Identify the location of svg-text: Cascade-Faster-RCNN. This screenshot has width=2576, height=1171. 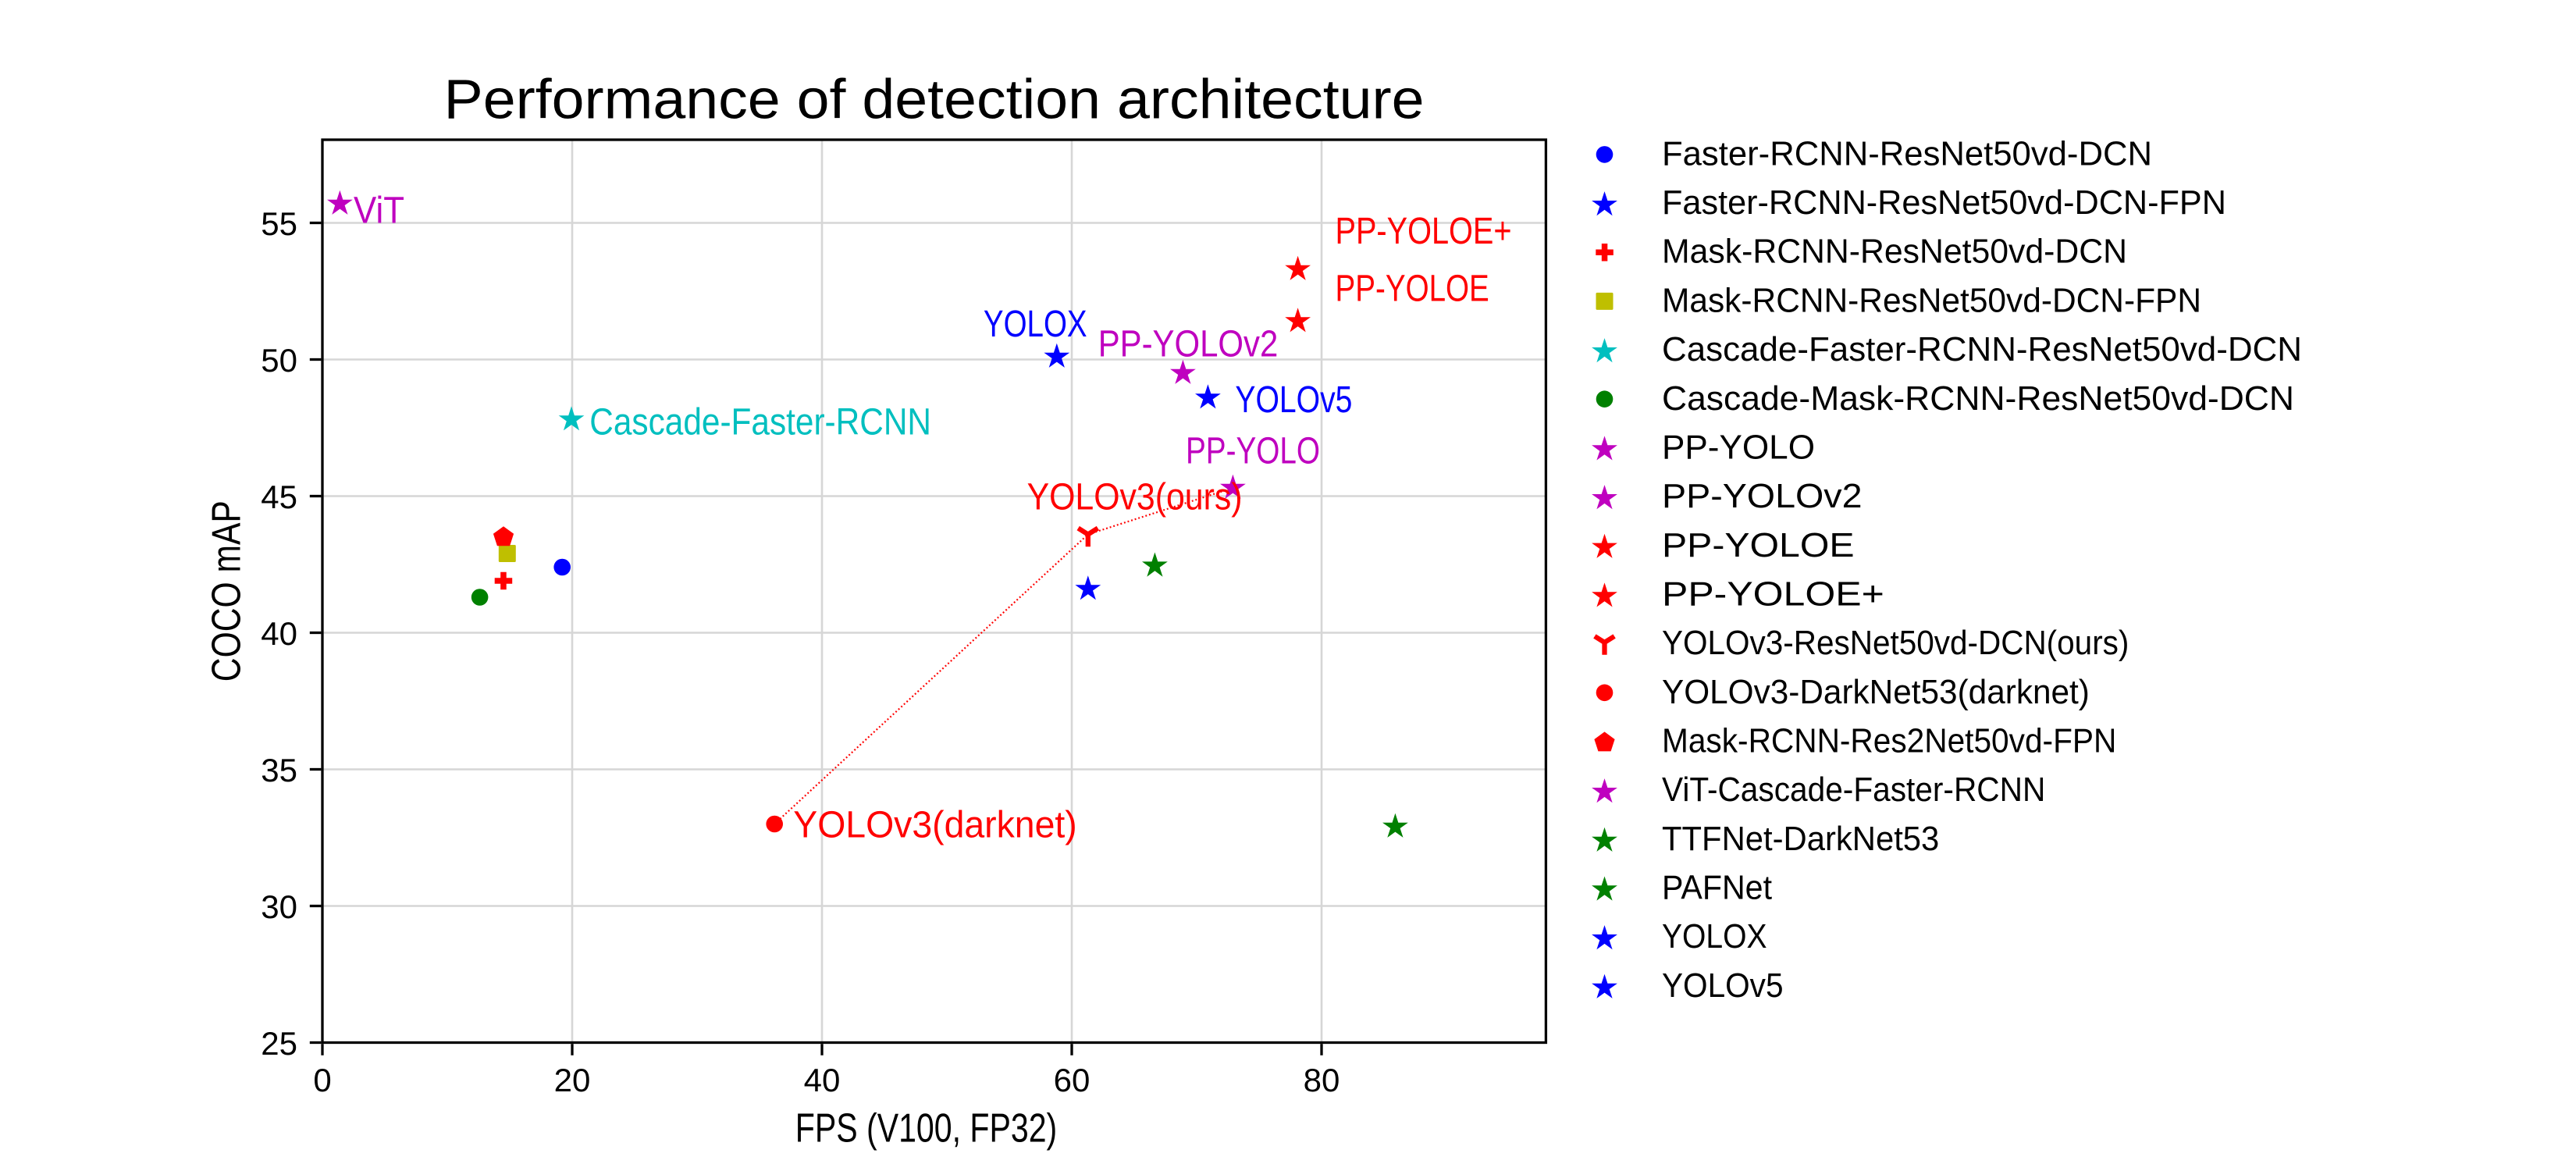
(760, 422).